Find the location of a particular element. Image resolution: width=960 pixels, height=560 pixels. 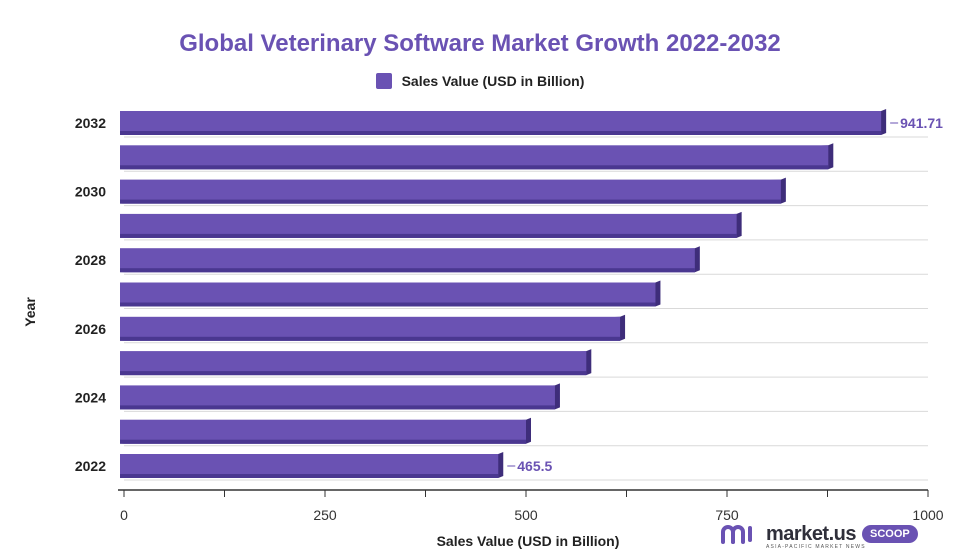

brand-mark-icon is located at coordinates (736, 534).